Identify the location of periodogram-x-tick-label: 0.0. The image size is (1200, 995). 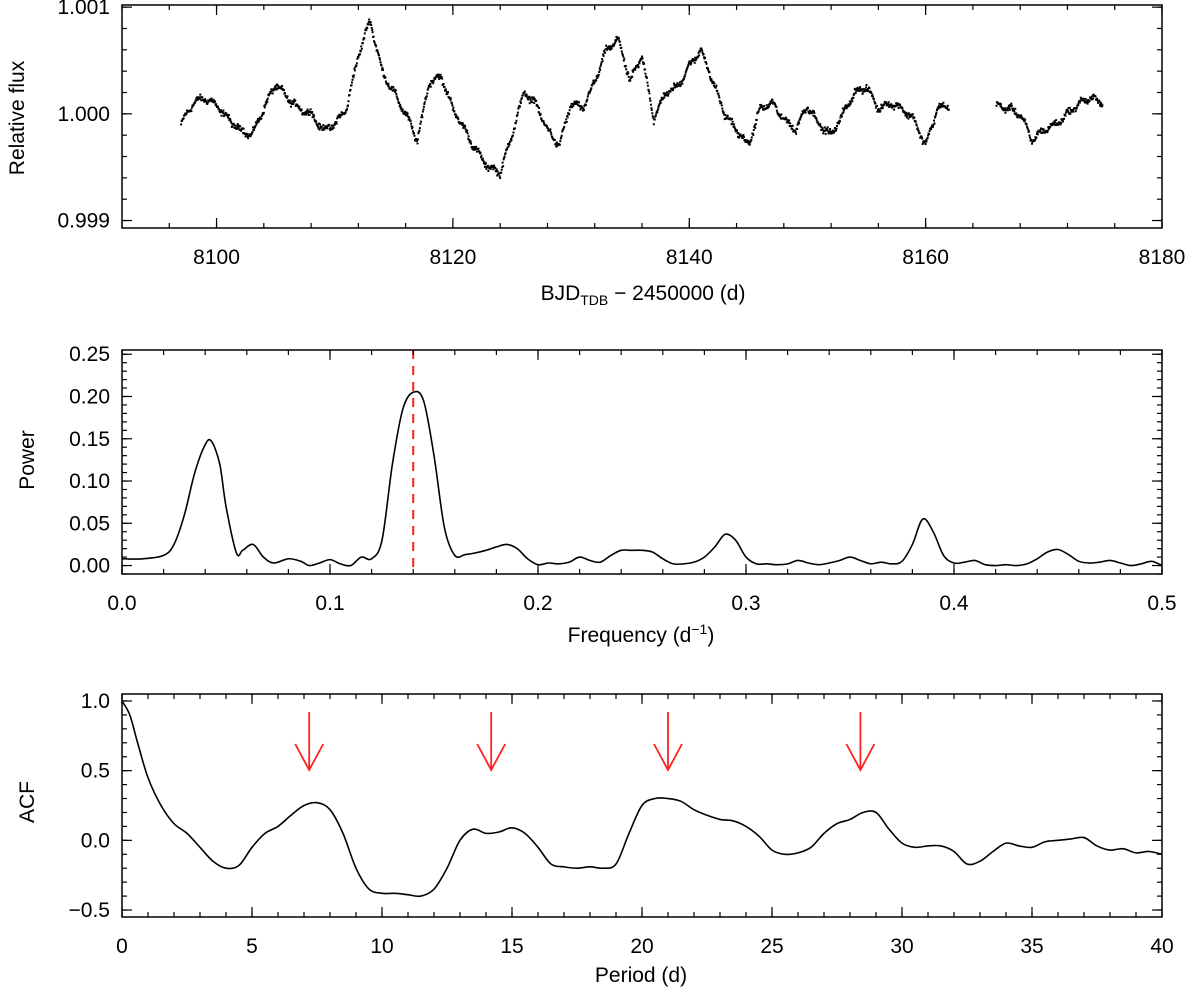
(121, 603).